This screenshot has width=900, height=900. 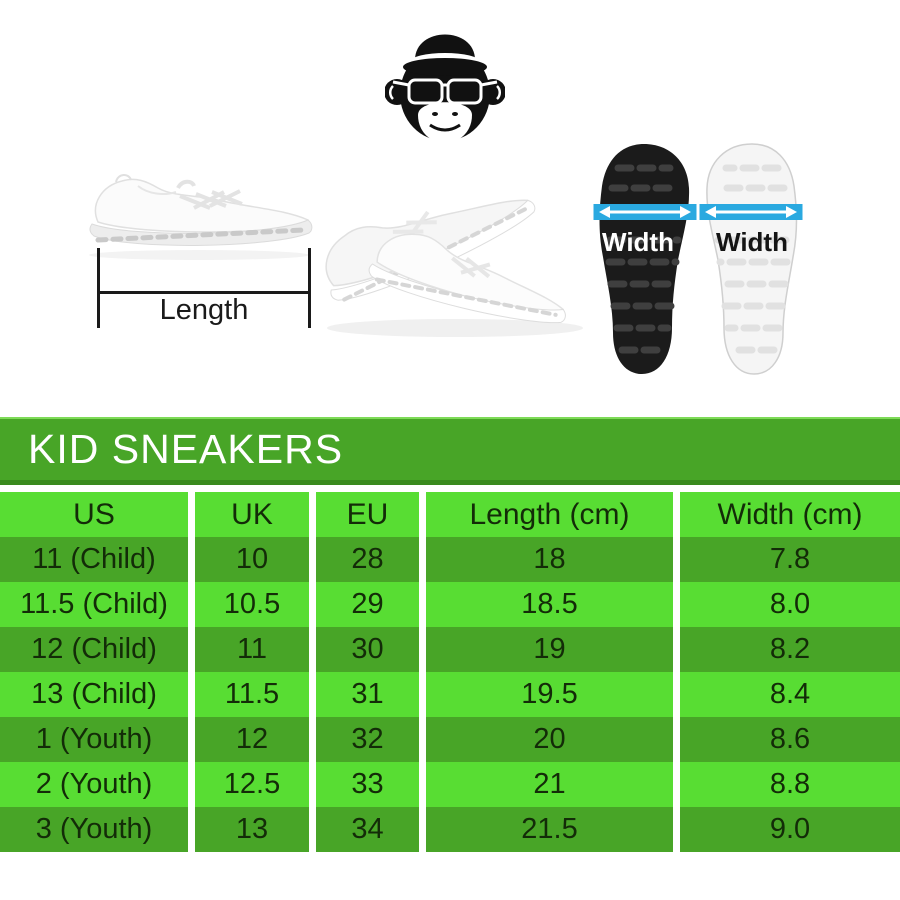 I want to click on white-sole, so click(x=752, y=259).